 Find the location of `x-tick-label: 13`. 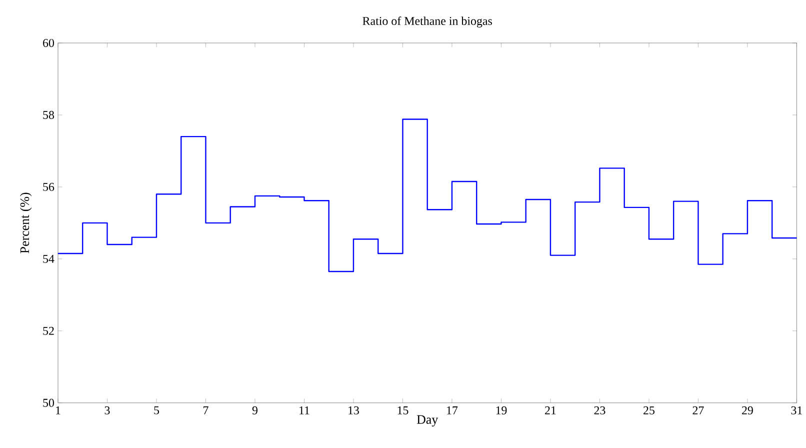

x-tick-label: 13 is located at coordinates (353, 410).